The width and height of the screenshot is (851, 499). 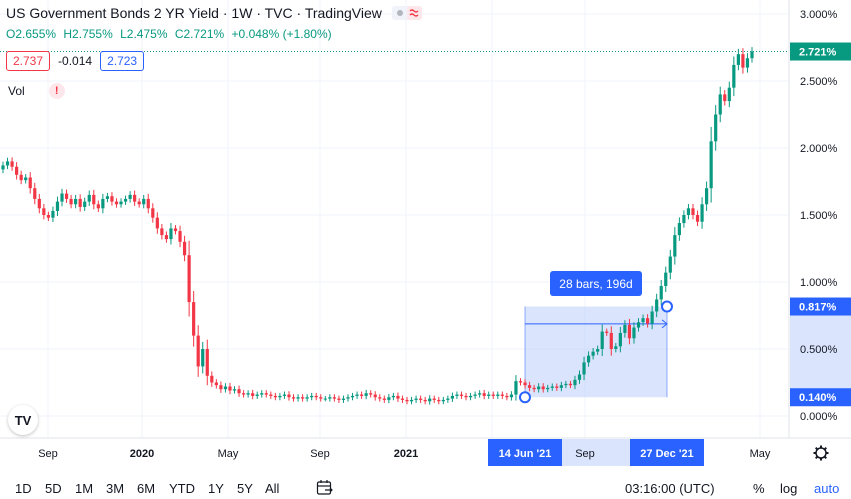 What do you see at coordinates (667, 306) in the screenshot?
I see `measure-end-handle` at bounding box center [667, 306].